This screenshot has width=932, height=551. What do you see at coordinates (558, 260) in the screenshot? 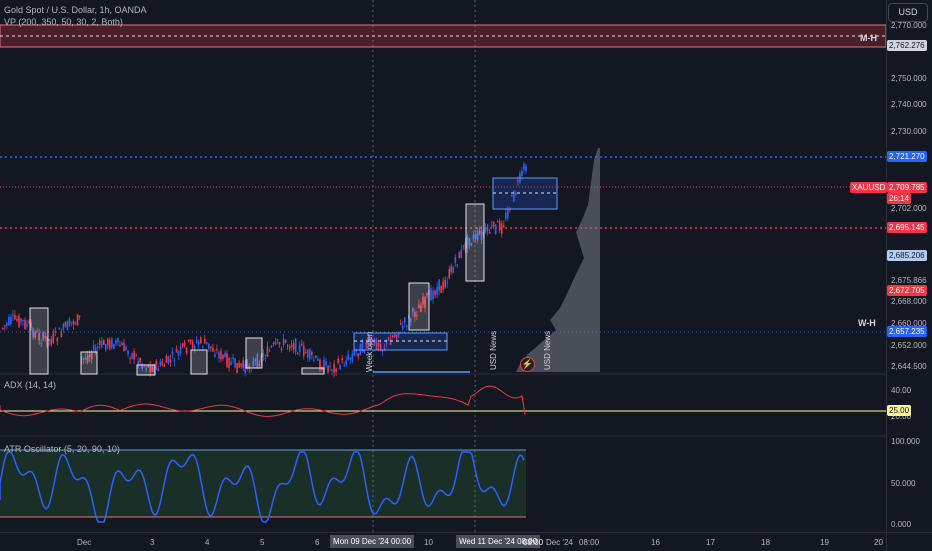
I see `volume-profile` at bounding box center [558, 260].